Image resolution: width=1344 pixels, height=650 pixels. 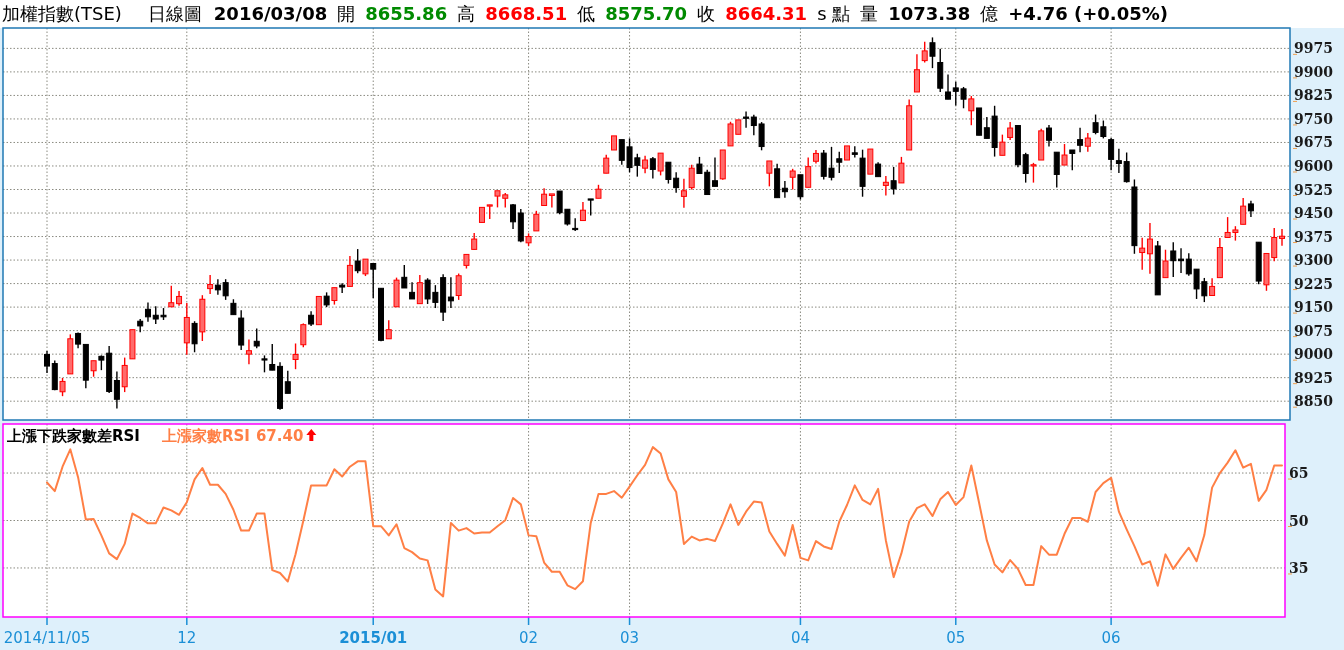 What do you see at coordinates (646, 13) in the screenshot?
I see `text: 8575.70` at bounding box center [646, 13].